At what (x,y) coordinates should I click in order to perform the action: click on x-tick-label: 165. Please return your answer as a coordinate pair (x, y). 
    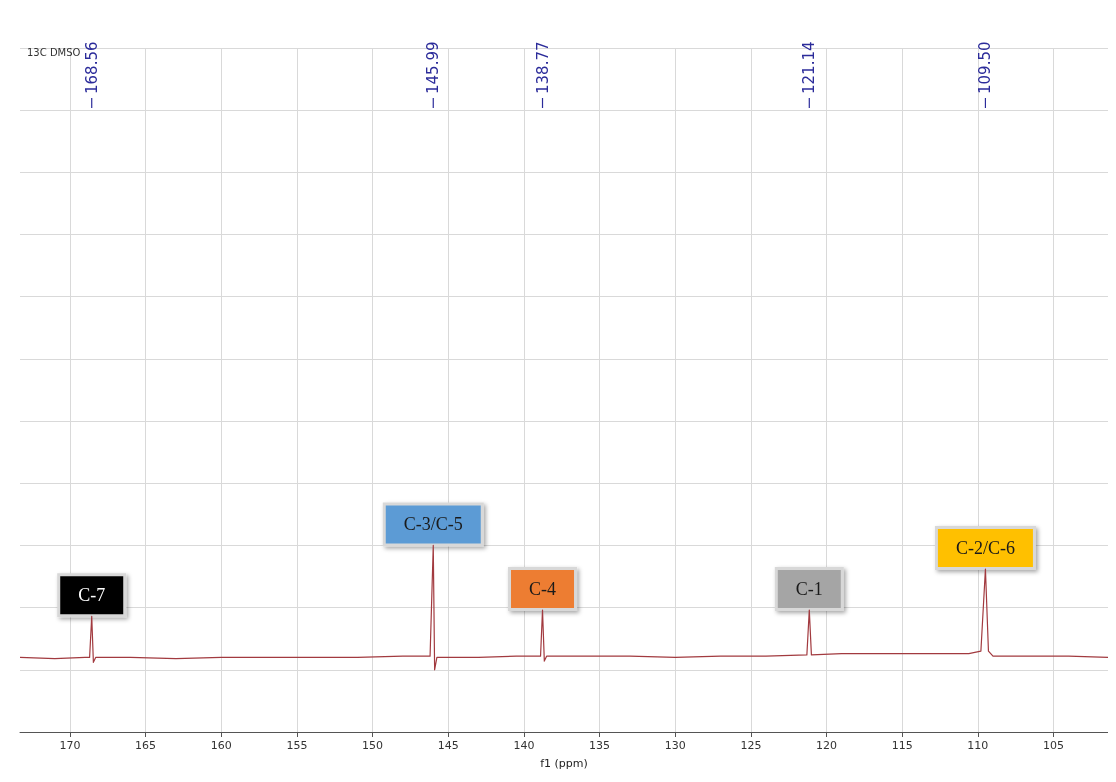
    Looking at the image, I should click on (146, 745).